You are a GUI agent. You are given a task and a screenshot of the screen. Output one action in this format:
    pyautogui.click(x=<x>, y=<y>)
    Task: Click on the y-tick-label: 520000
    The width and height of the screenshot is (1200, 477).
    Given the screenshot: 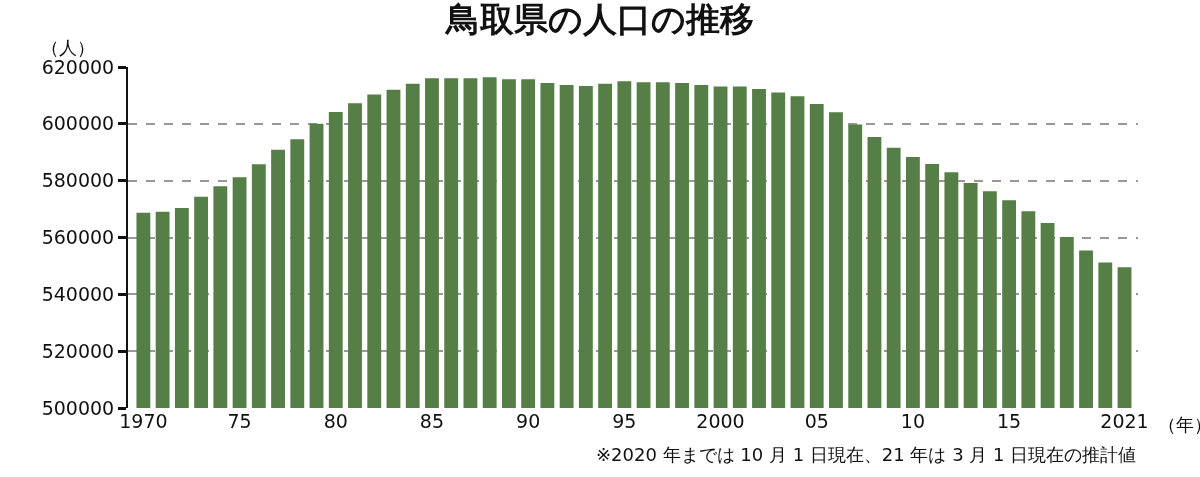 What is the action you would take?
    pyautogui.click(x=78, y=350)
    